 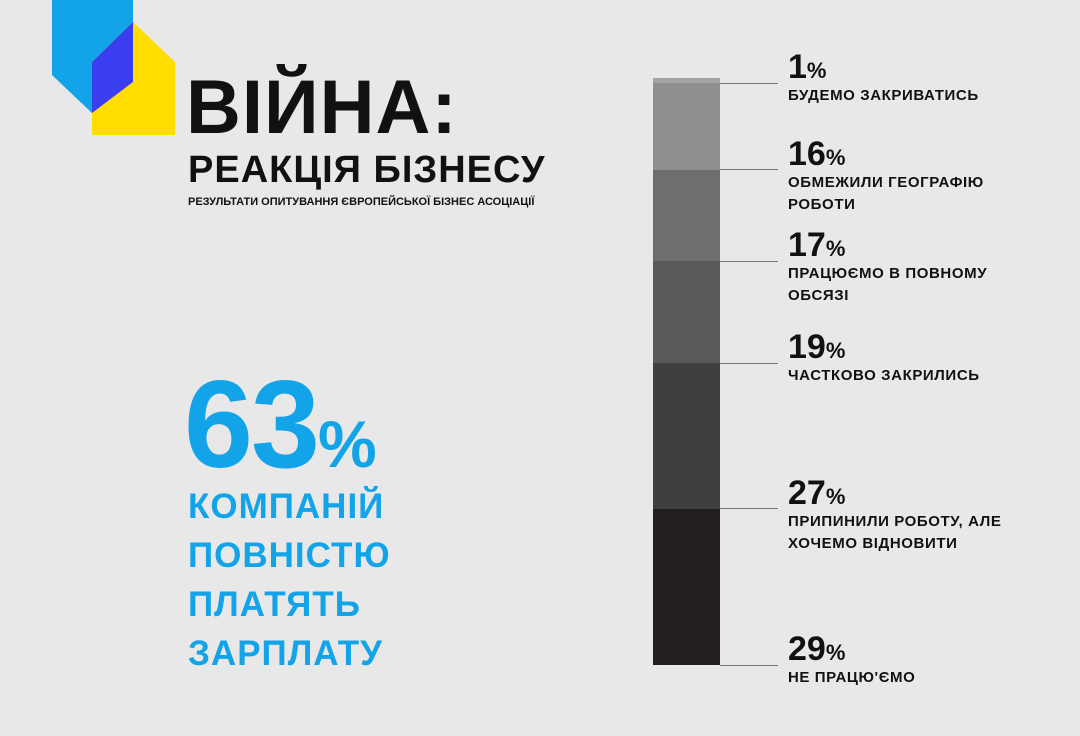 What do you see at coordinates (852, 677) in the screenshot?
I see `category-label: НЕ ПРАЦЮ'ЄМО` at bounding box center [852, 677].